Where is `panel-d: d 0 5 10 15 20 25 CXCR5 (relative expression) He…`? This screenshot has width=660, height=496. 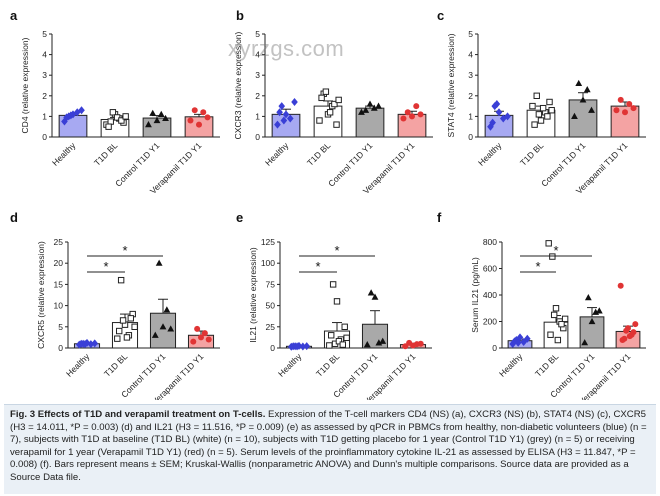 panel-d: d 0 5 10 15 20 25 CXCR5 (relative expression) He… is located at coordinates (115, 305).